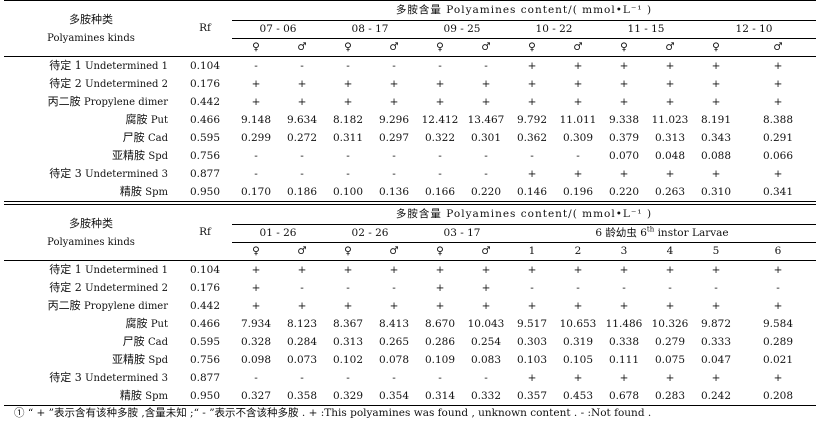 The image size is (816, 423). Describe the element at coordinates (716, 251) in the screenshot. I see `sub-header: 5` at that location.